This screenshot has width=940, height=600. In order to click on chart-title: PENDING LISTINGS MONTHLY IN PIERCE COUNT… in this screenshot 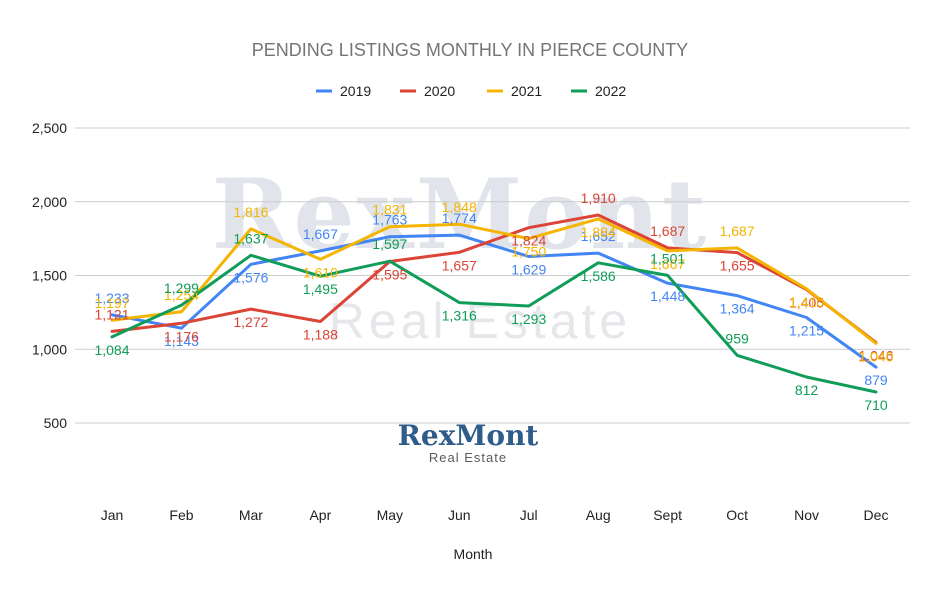, I will do `click(470, 50)`.